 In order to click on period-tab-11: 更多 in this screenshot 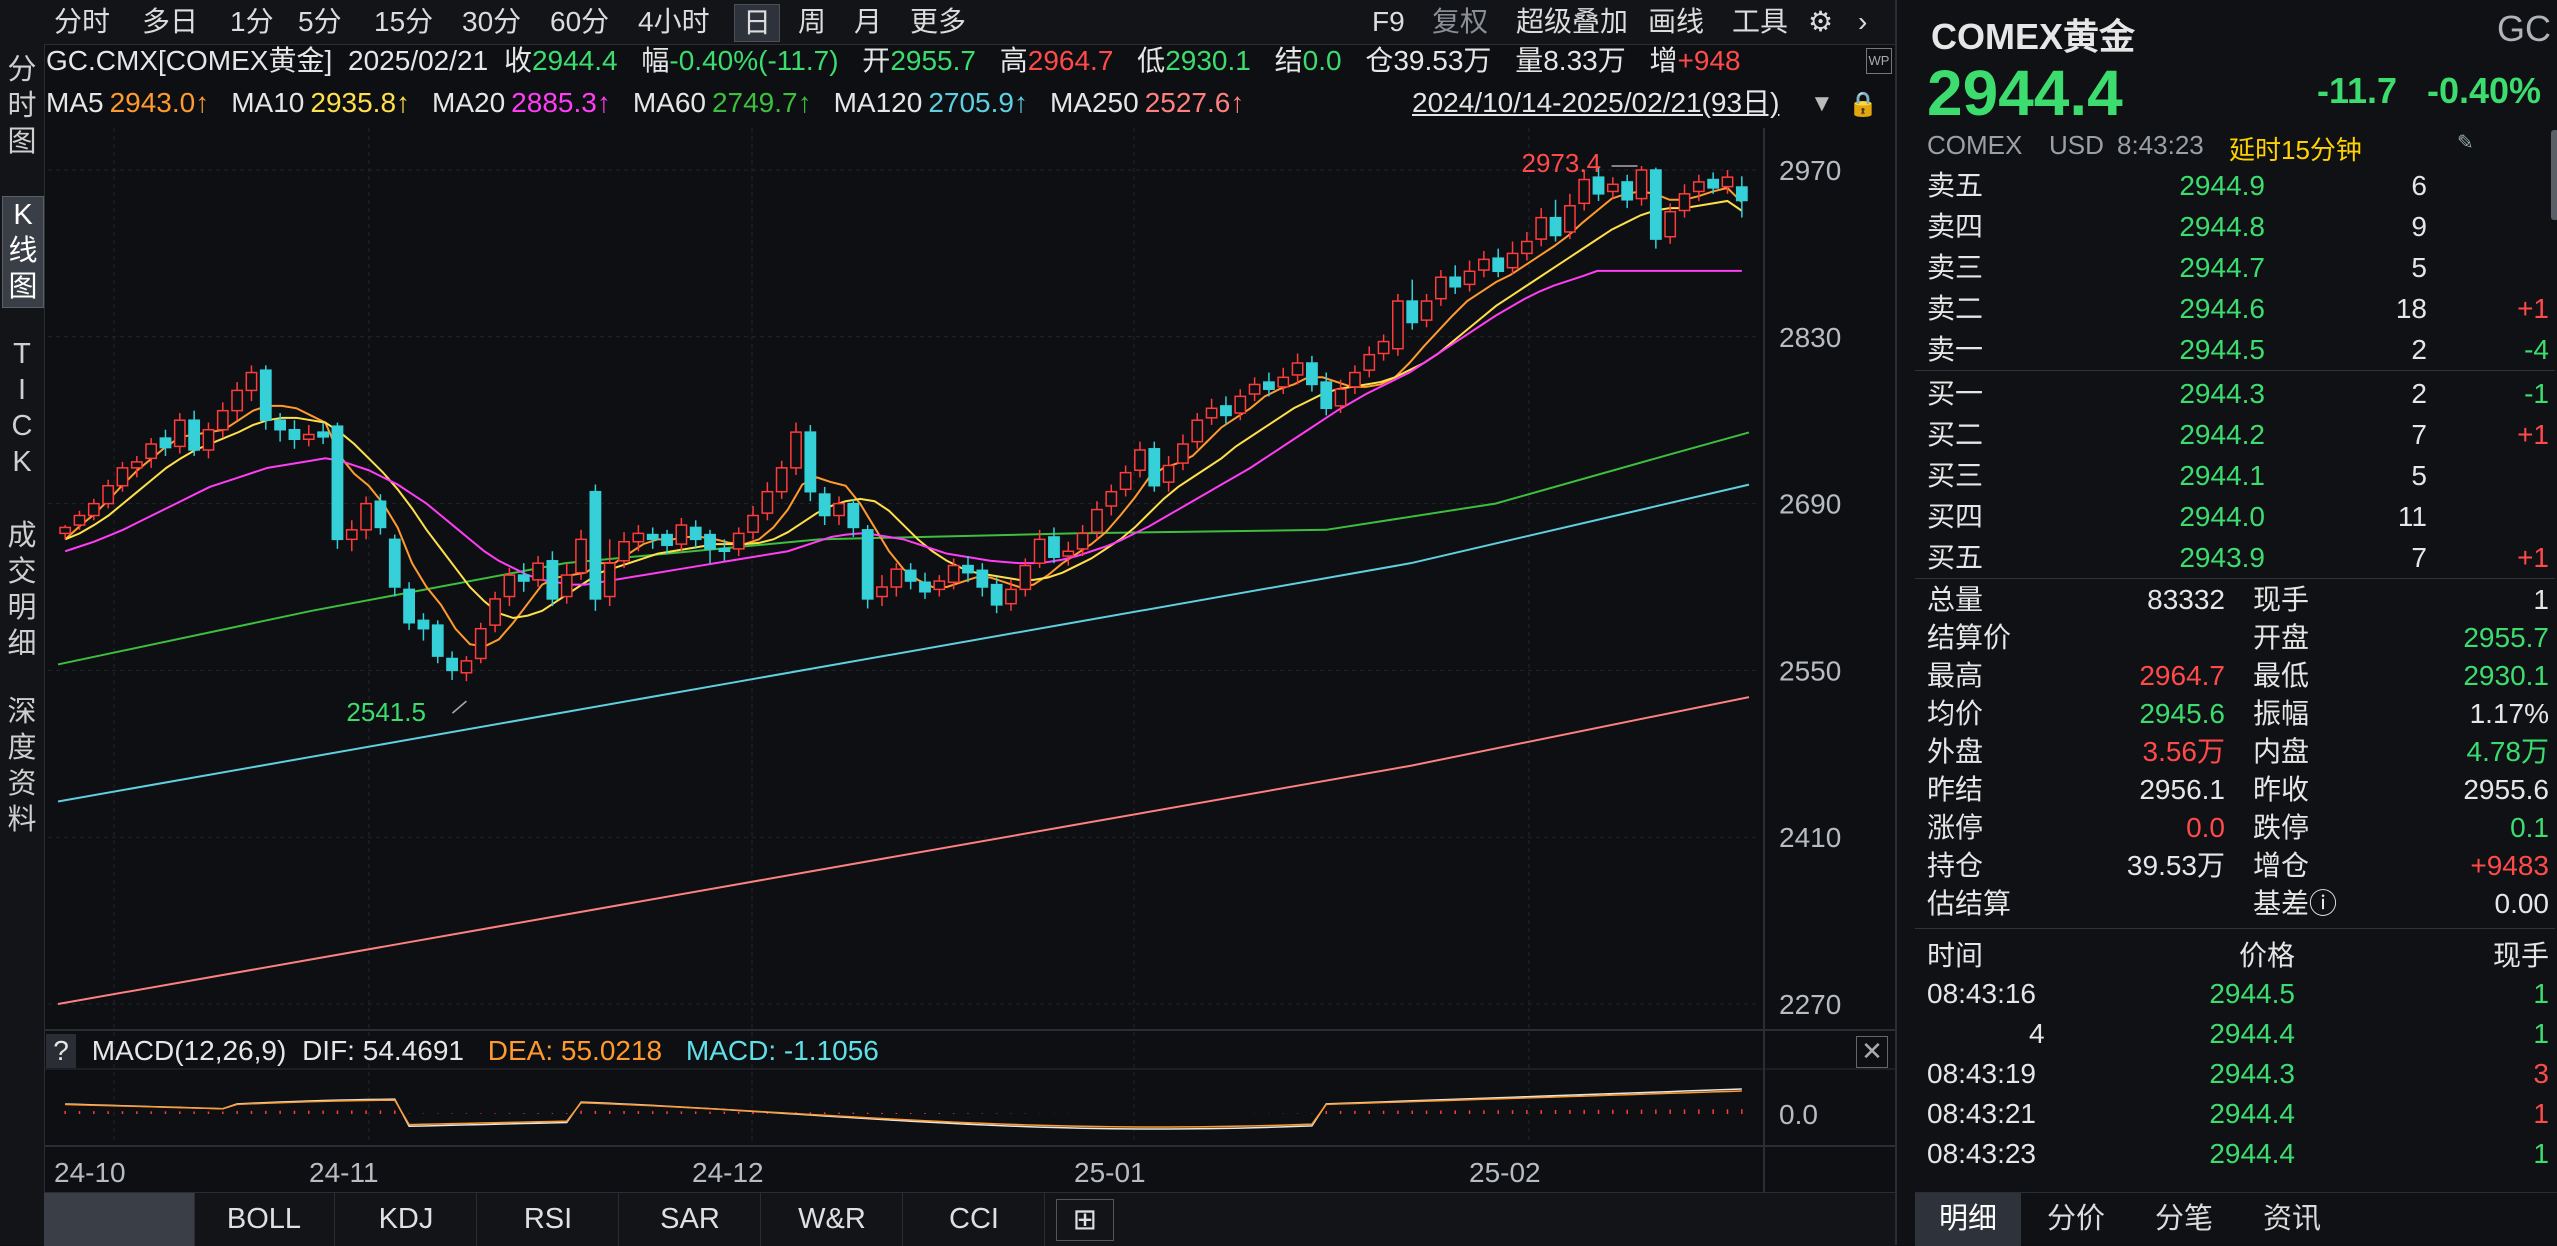, I will do `click(938, 21)`.